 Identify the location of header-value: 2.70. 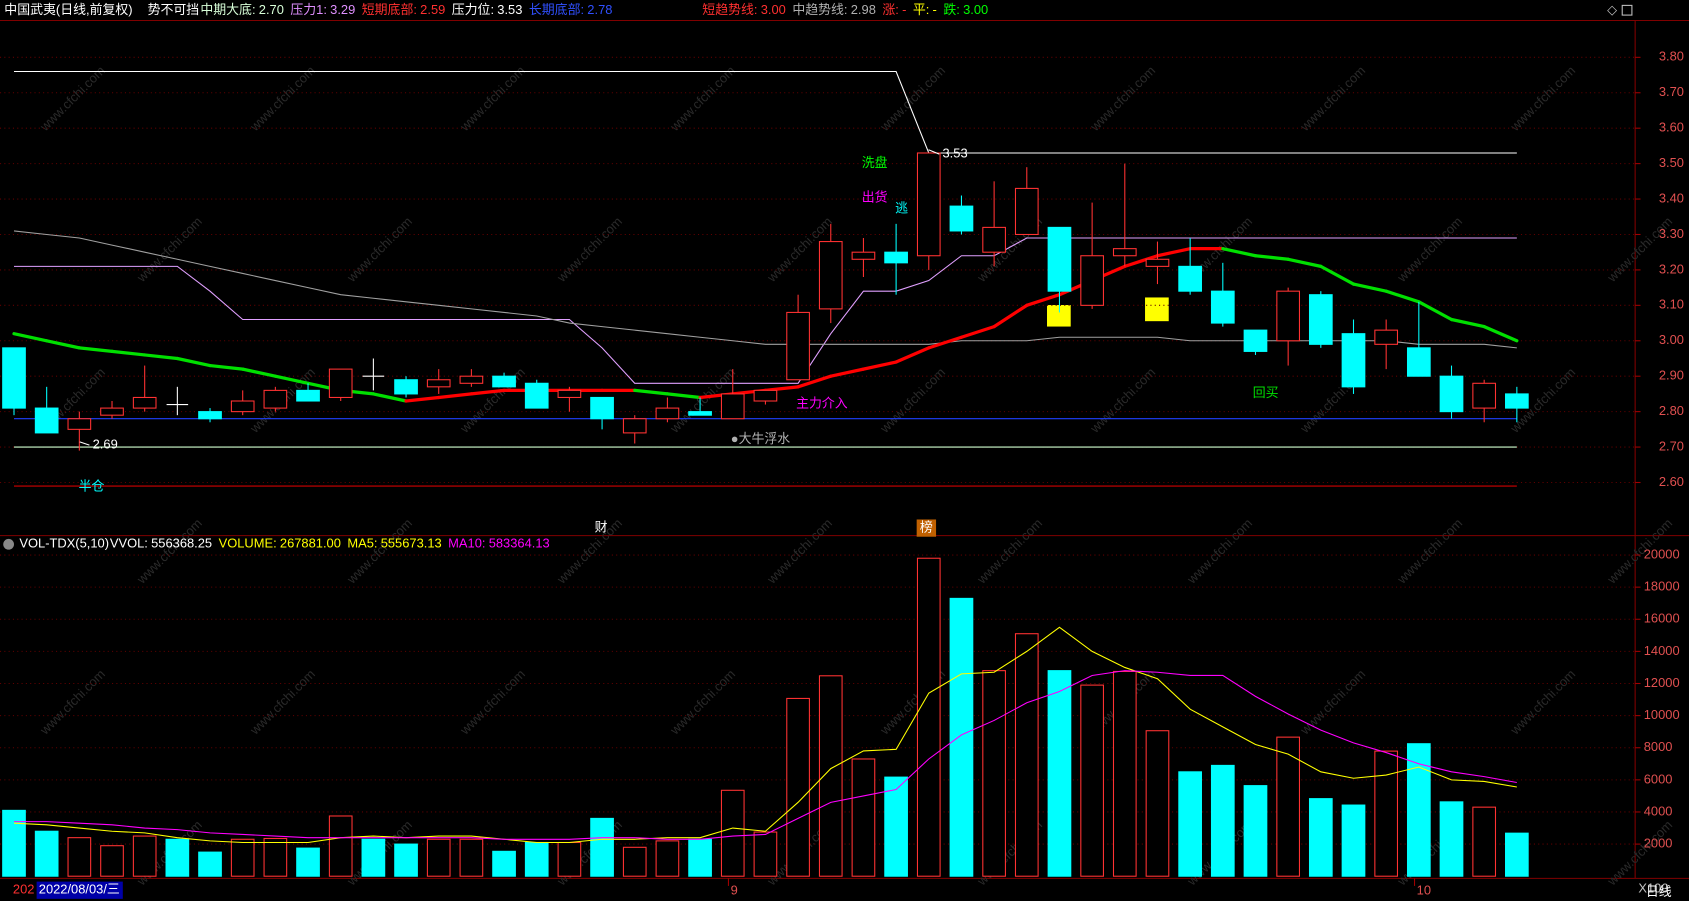
(271, 9).